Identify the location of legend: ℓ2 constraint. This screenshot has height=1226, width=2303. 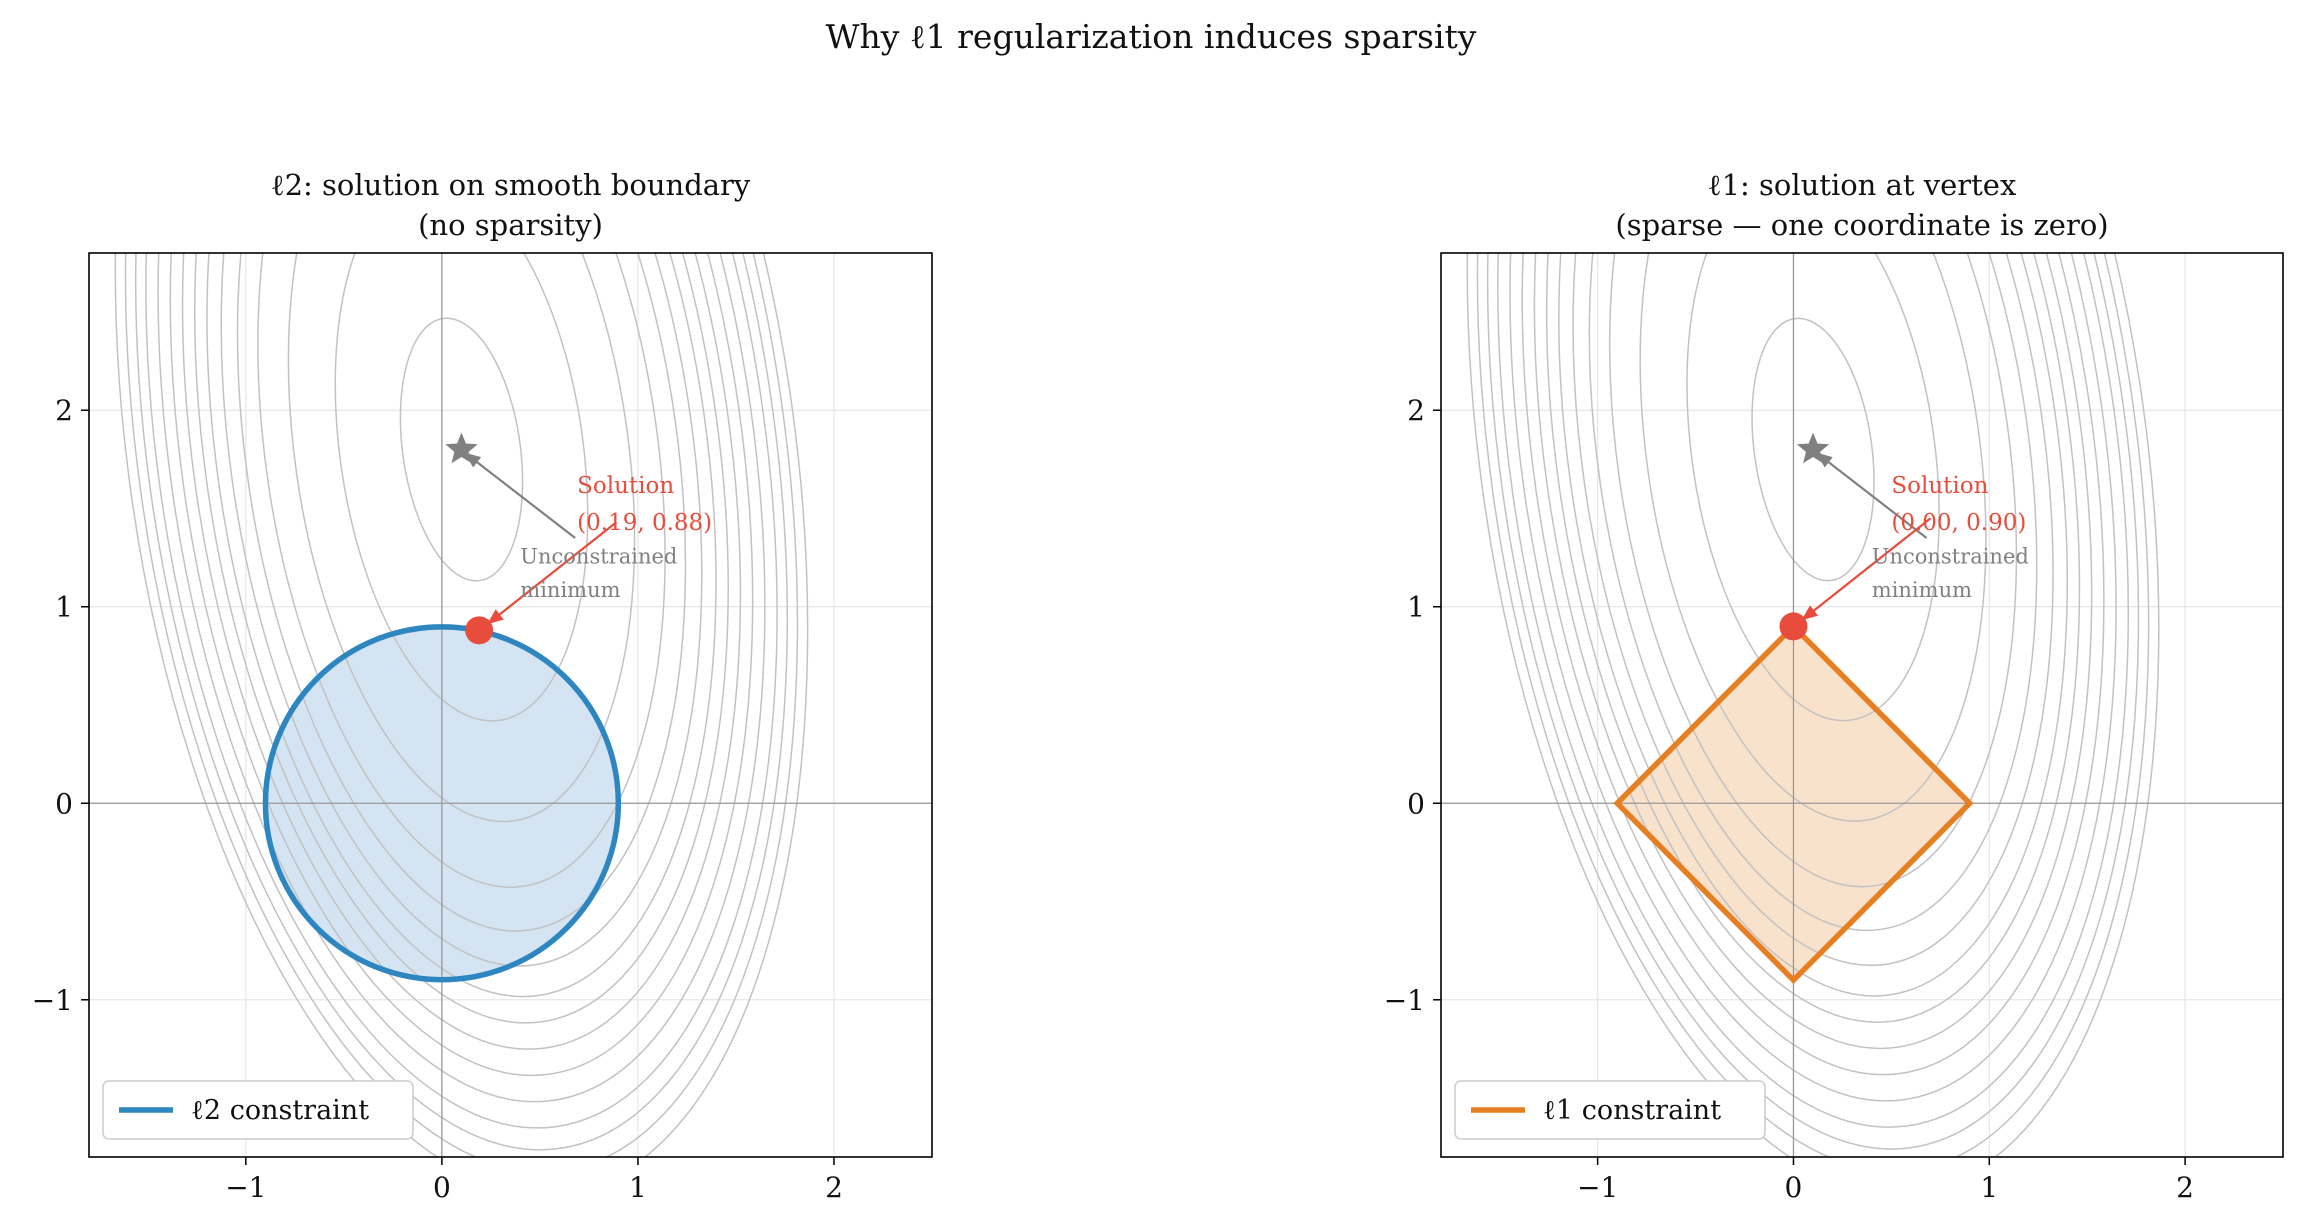
(258, 1110).